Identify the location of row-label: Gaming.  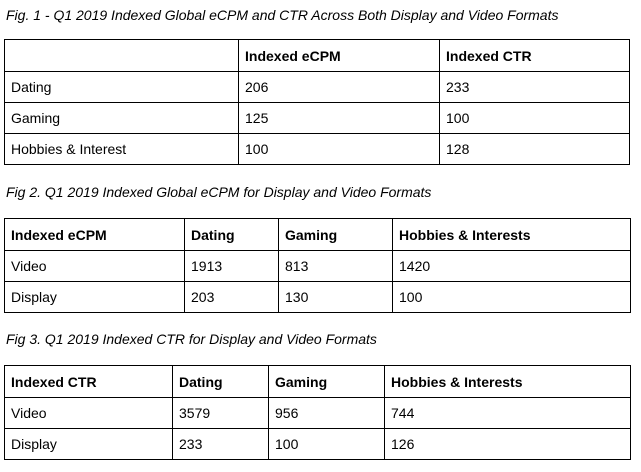
(121, 118).